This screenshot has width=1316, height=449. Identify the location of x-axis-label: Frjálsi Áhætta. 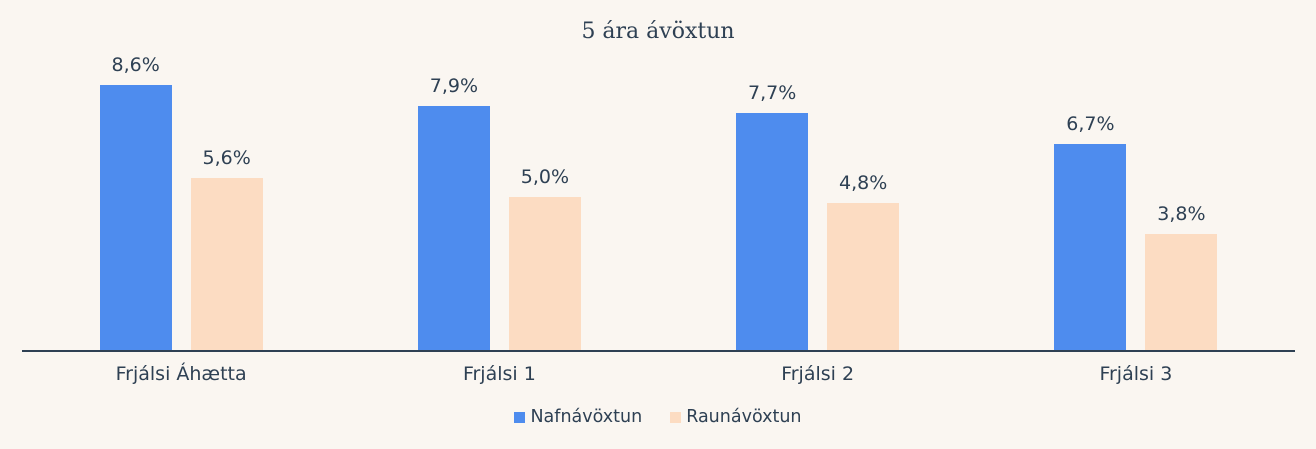
(181, 374).